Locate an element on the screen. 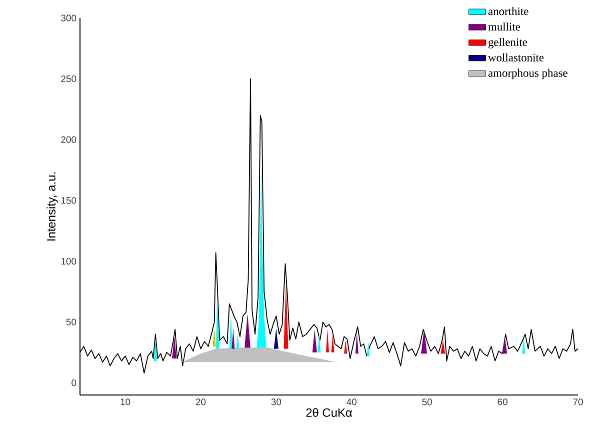  legend-label: gellenite is located at coordinates (508, 43).